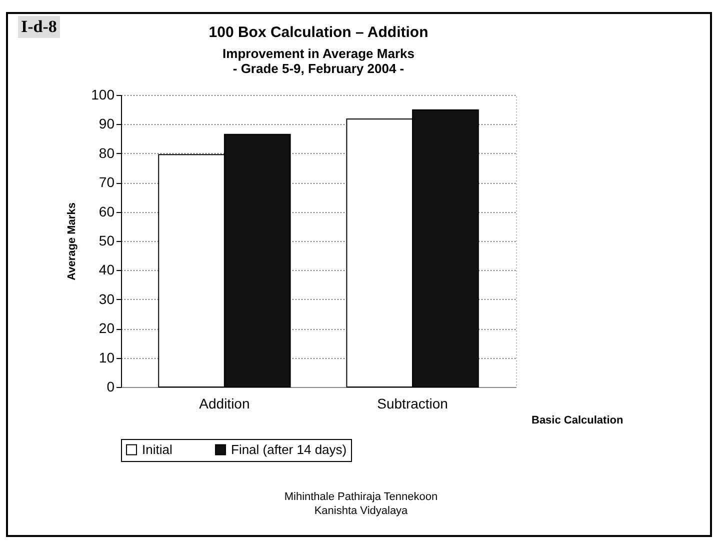 The height and width of the screenshot is (543, 722). What do you see at coordinates (106, 211) in the screenshot?
I see `y-tick-label: 60` at bounding box center [106, 211].